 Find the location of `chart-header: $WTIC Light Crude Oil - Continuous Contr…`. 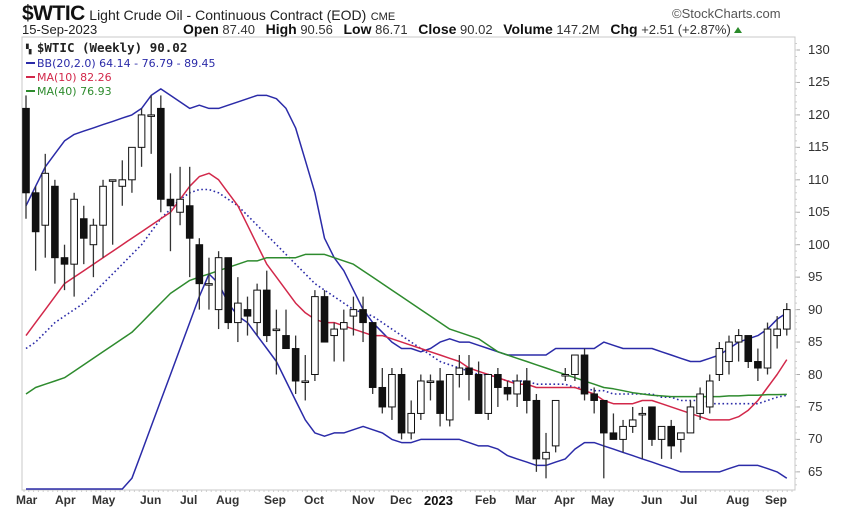

chart-header: $WTIC Light Crude Oil - Continuous Contr… is located at coordinates (208, 14).